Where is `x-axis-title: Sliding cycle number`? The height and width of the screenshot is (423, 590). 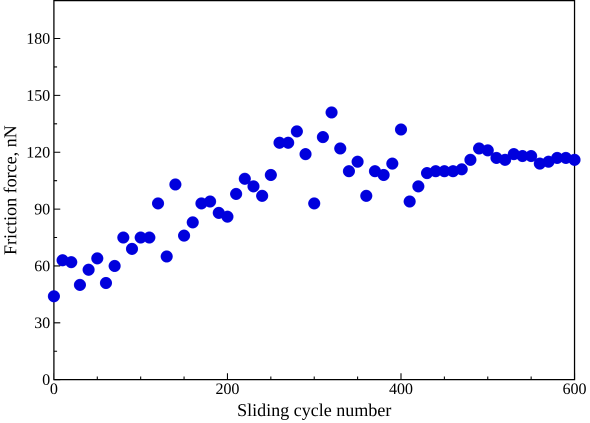
x-axis-title: Sliding cycle number is located at coordinates (315, 411).